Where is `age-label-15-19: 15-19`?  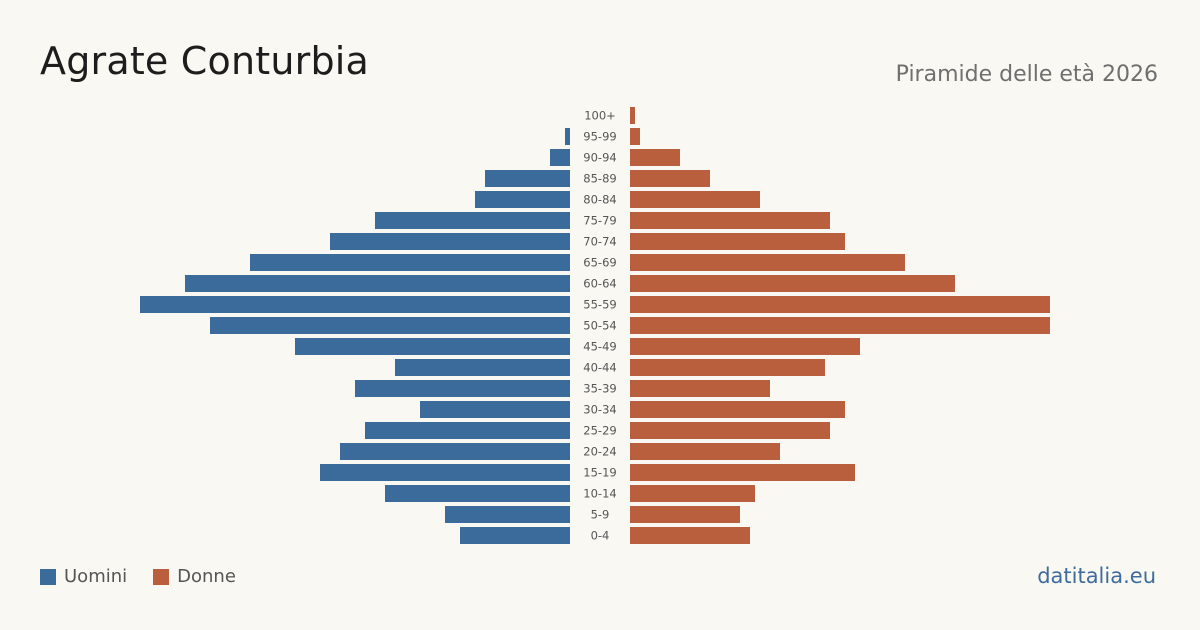 age-label-15-19: 15-19 is located at coordinates (599, 473).